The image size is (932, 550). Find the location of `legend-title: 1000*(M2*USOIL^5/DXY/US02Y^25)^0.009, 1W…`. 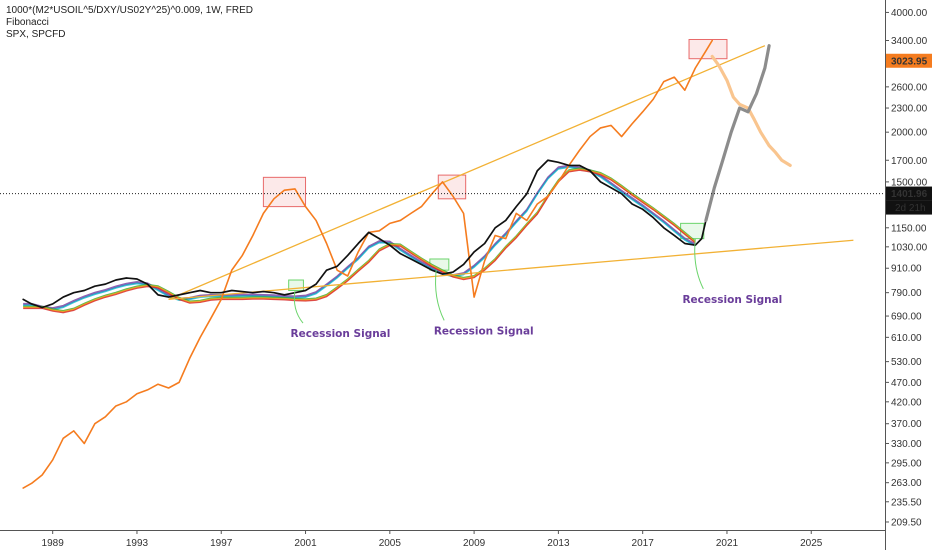

legend-title: 1000*(M2*USOIL^5/DXY/US02Y^25)^0.009, 1W… is located at coordinates (129, 10).